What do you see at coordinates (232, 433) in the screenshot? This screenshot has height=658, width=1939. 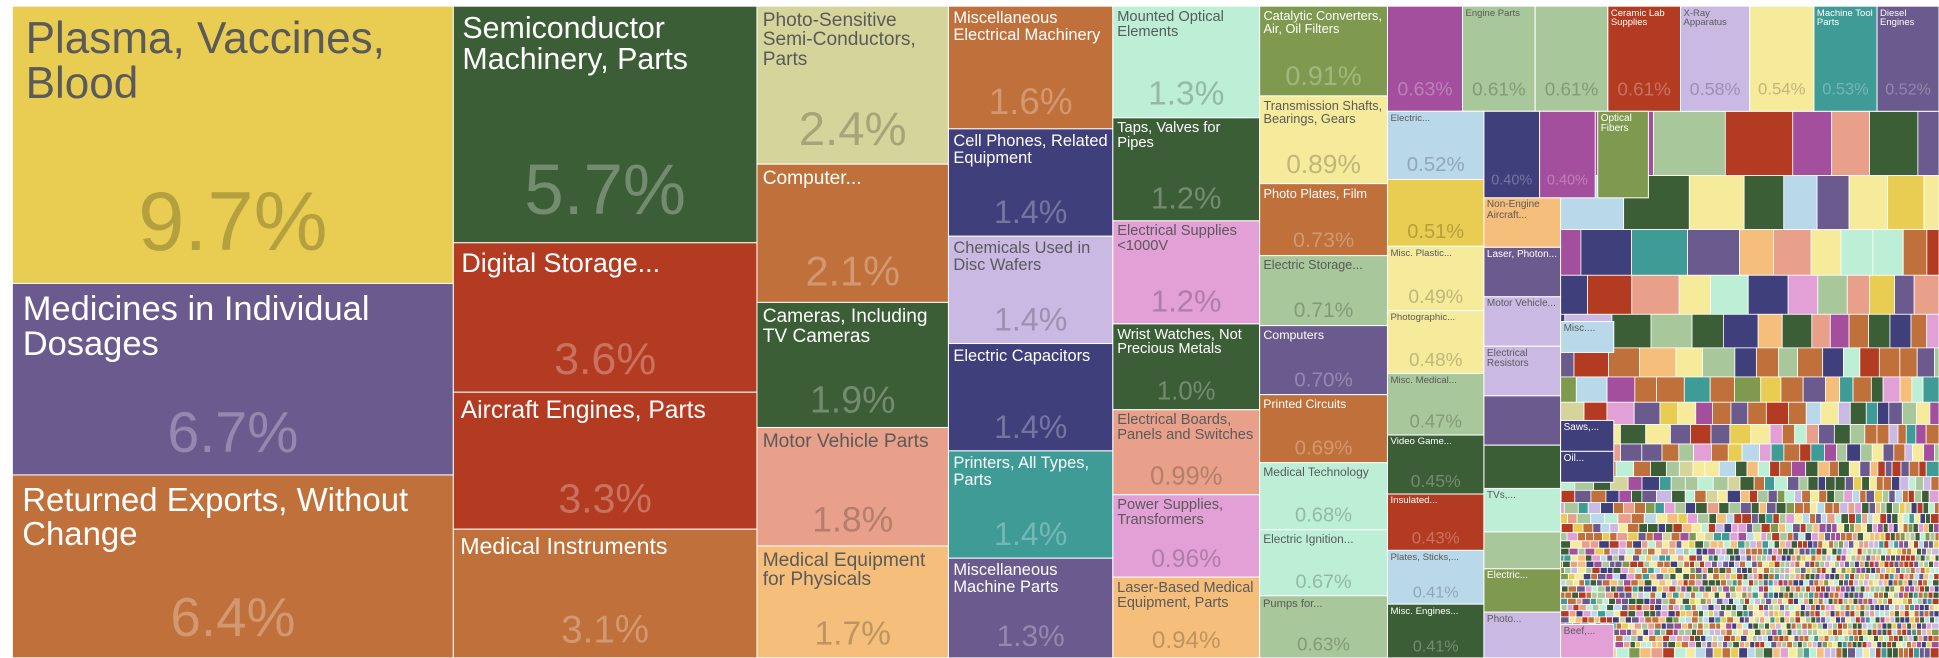 I see `tile-value: 6.7%` at bounding box center [232, 433].